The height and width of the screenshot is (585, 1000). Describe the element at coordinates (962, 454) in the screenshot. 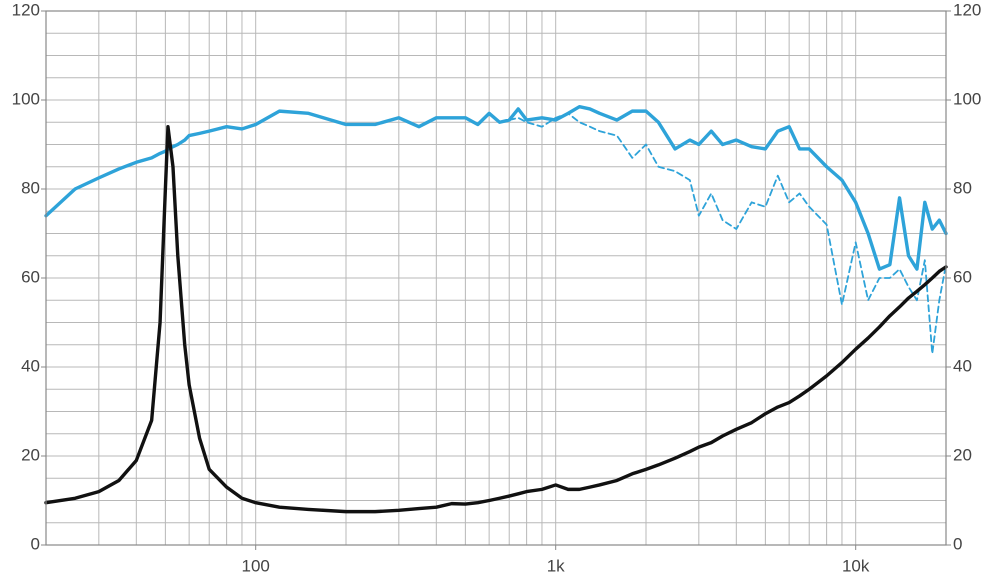

I see `y2-tick-label: 20` at that location.